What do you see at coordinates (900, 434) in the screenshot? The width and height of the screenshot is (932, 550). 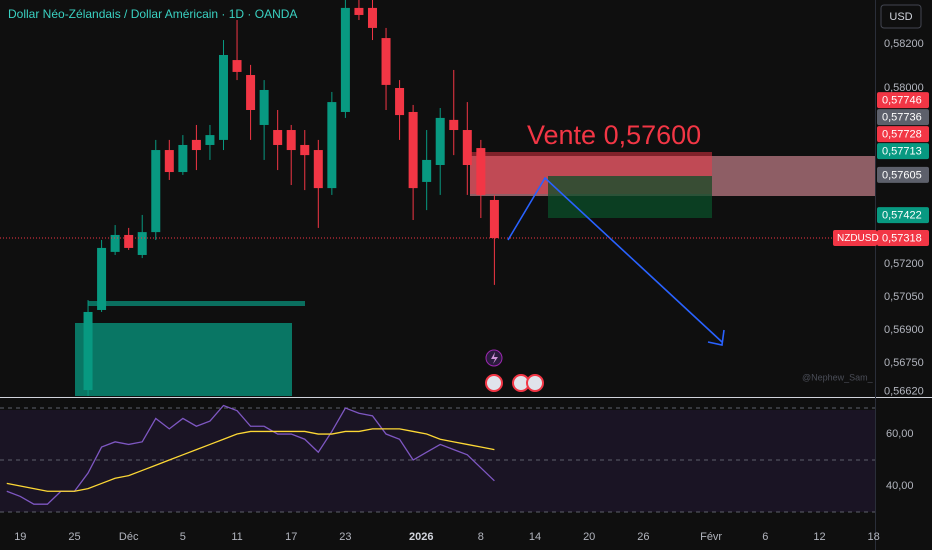 I see `y-tick-label: 60,00` at bounding box center [900, 434].